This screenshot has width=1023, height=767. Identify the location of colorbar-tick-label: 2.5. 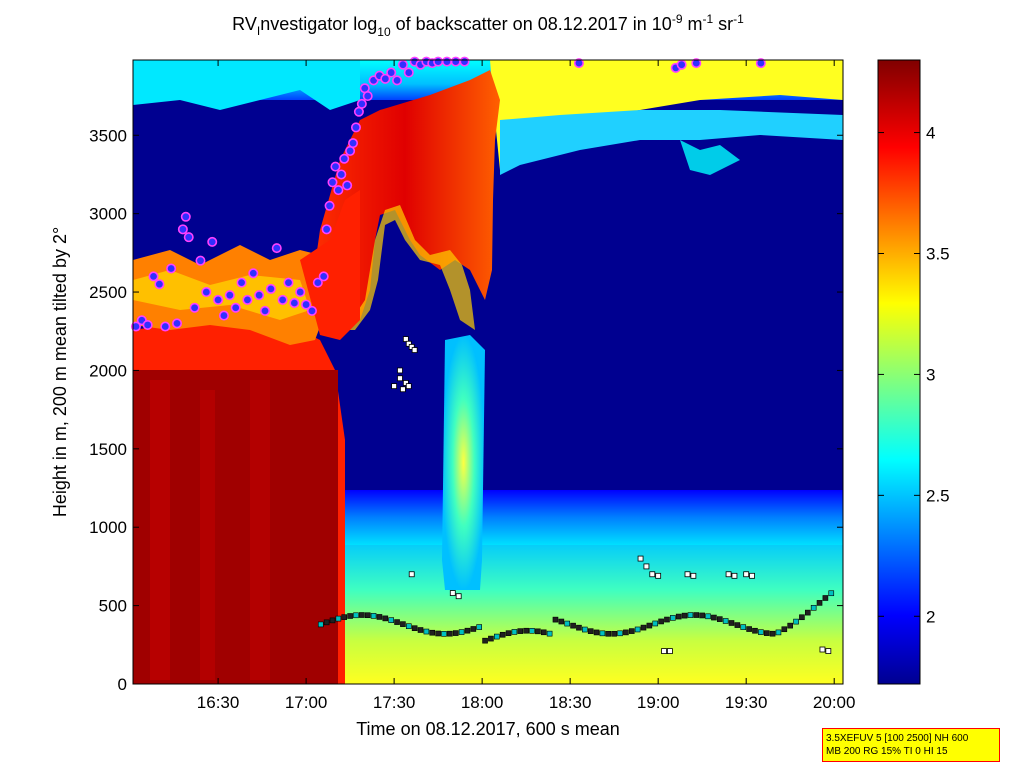
(938, 495).